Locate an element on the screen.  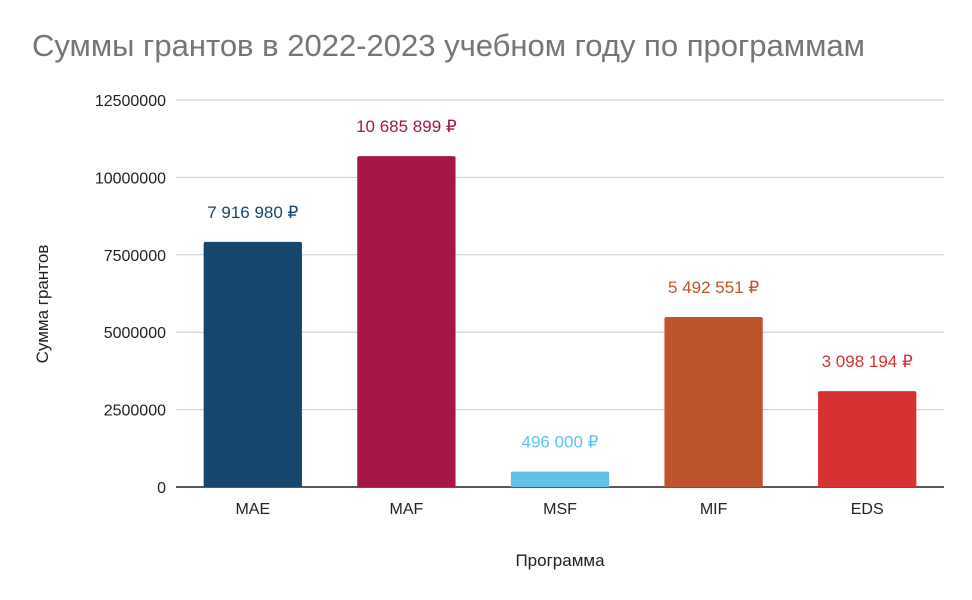
data-label-msf: 496 000 ₽ is located at coordinates (560, 442).